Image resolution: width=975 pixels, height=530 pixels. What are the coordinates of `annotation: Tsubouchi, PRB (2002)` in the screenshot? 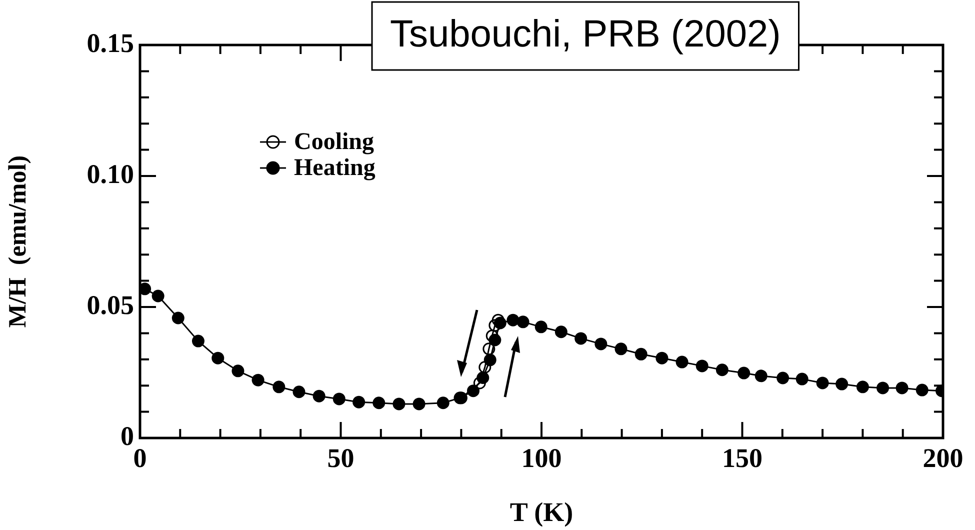 It's located at (585, 34).